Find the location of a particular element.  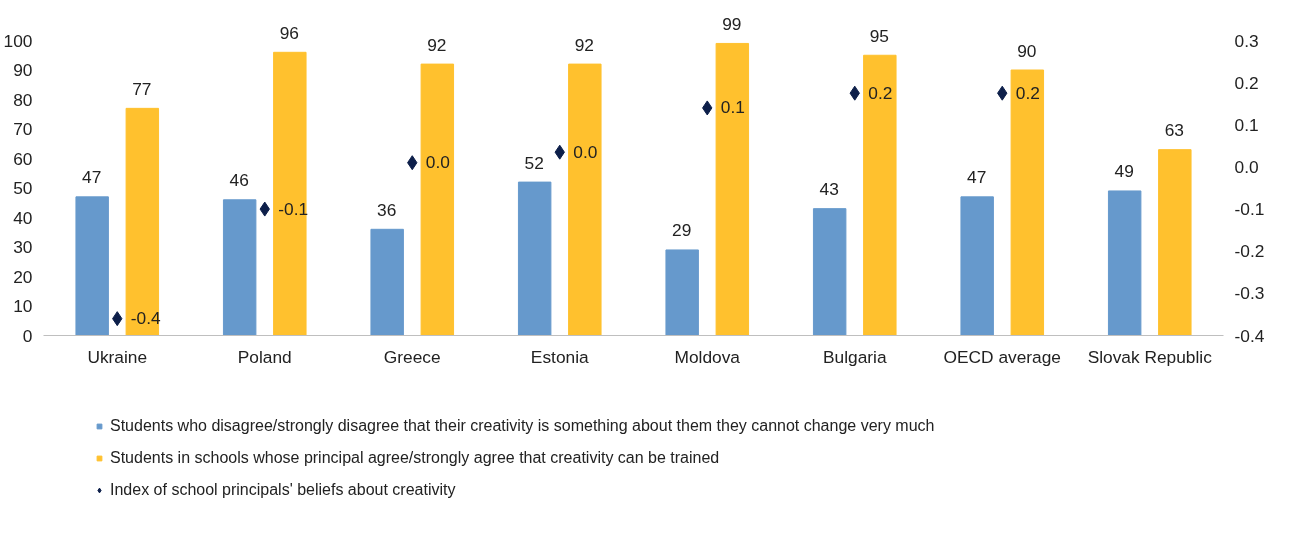

y2-tick-label: 0.3 is located at coordinates (1246, 40).